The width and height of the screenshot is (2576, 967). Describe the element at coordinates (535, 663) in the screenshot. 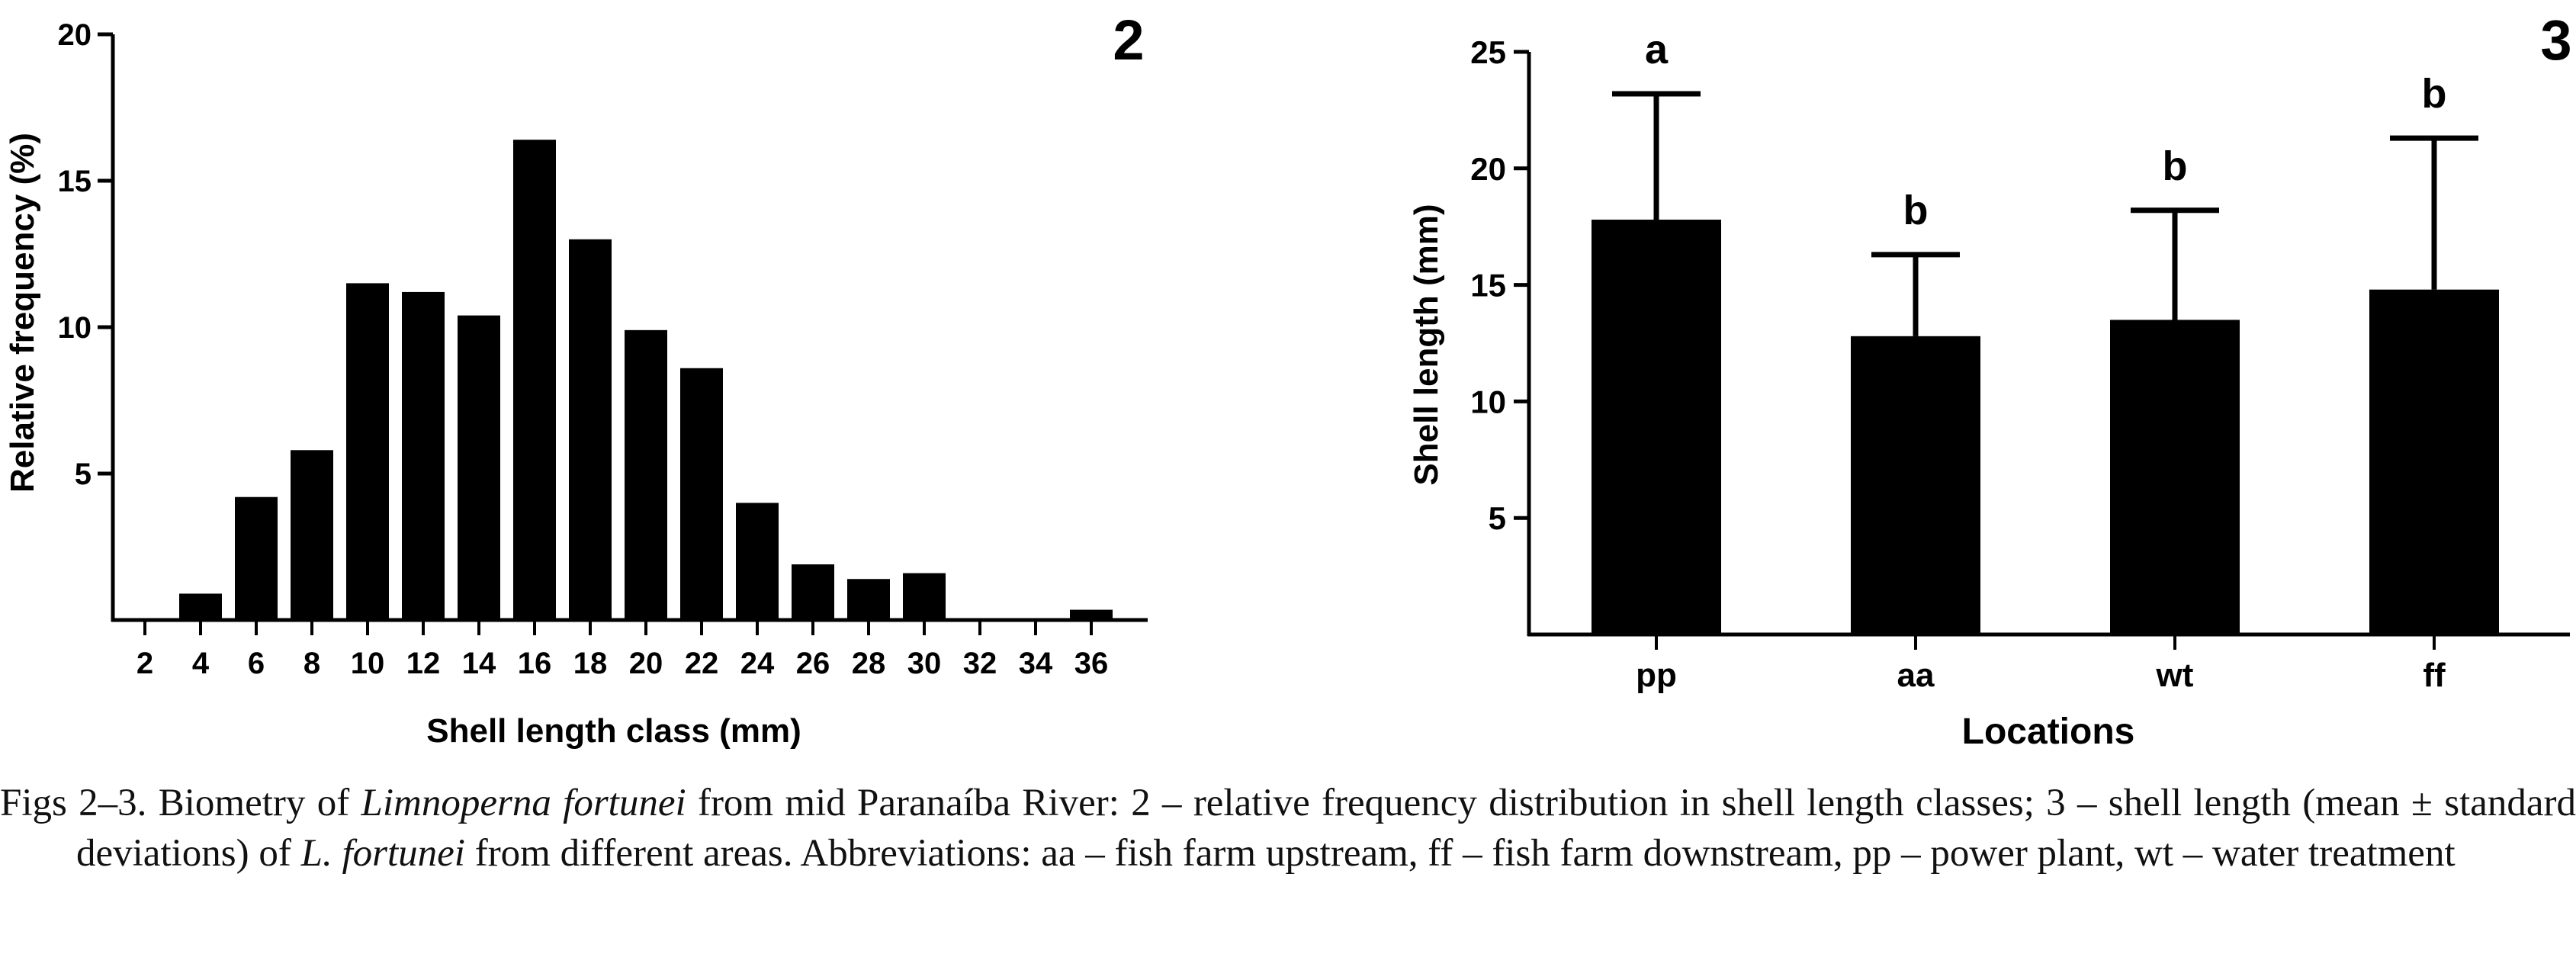

I see `x-tick-label: 16` at that location.